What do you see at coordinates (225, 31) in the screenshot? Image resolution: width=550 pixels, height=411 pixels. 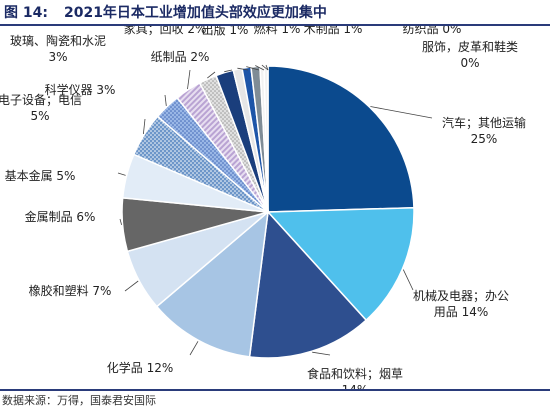 I see `slice-label: 出版 1%` at bounding box center [225, 31].